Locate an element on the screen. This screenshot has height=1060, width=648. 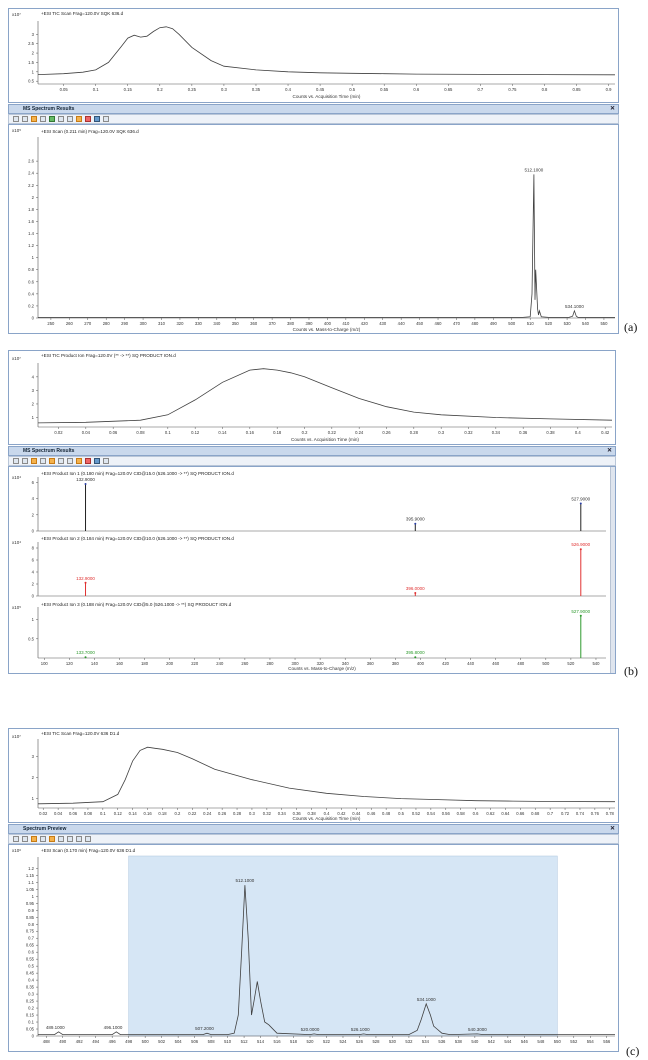
x-tick-label: 522 is located at coordinates (327, 1041).